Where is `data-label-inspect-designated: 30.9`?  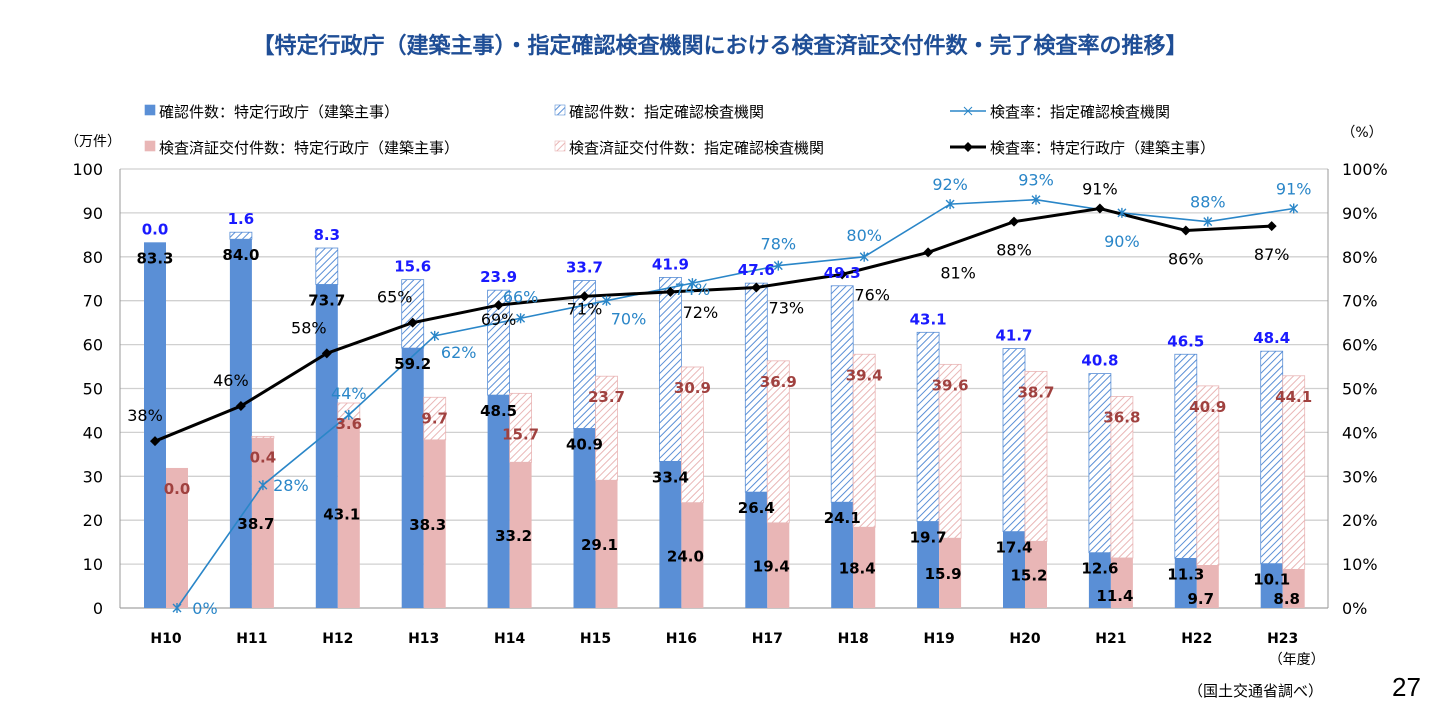 data-label-inspect-designated: 30.9 is located at coordinates (692, 388).